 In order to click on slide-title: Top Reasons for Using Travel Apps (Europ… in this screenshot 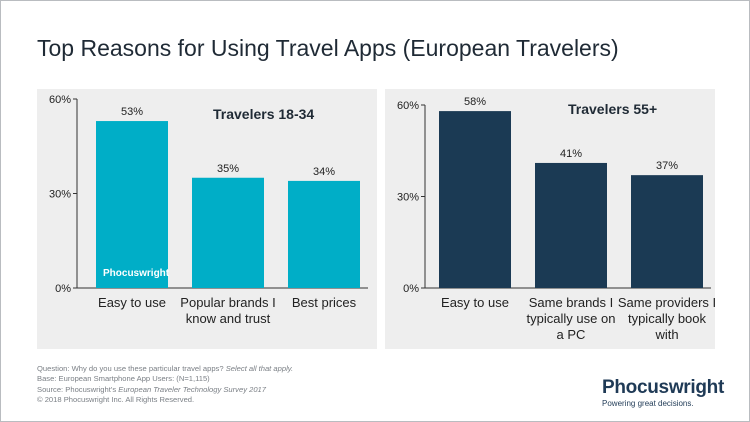, I will do `click(328, 48)`.